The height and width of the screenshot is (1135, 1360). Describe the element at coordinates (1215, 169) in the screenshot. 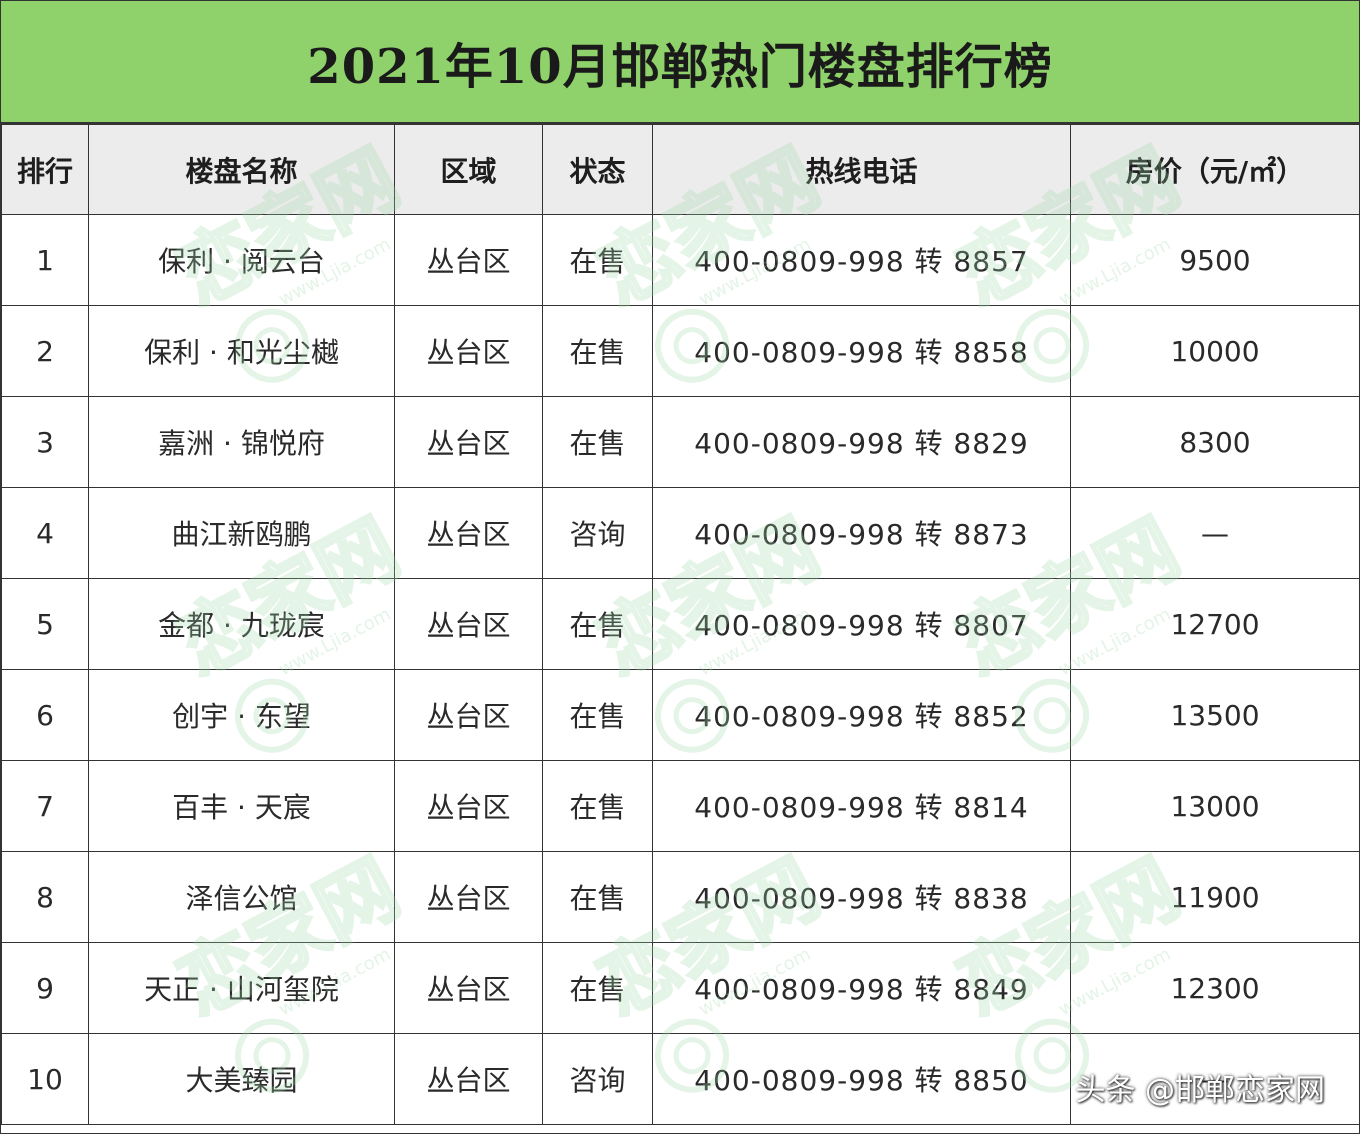

I see `header-price: 房价（元/㎡）` at that location.